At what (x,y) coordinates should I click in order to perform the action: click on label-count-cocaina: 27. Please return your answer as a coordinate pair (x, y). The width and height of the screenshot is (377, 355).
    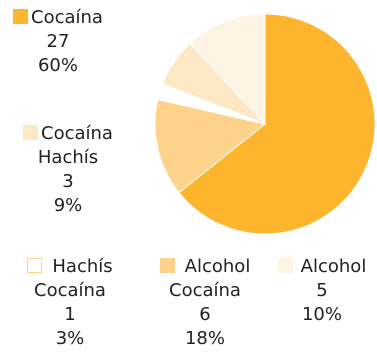
    Looking at the image, I should click on (58, 41).